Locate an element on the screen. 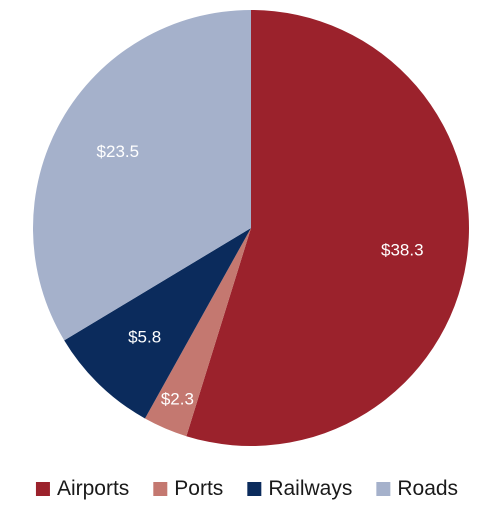  slice-label-airports: $38.3 is located at coordinates (402, 249).